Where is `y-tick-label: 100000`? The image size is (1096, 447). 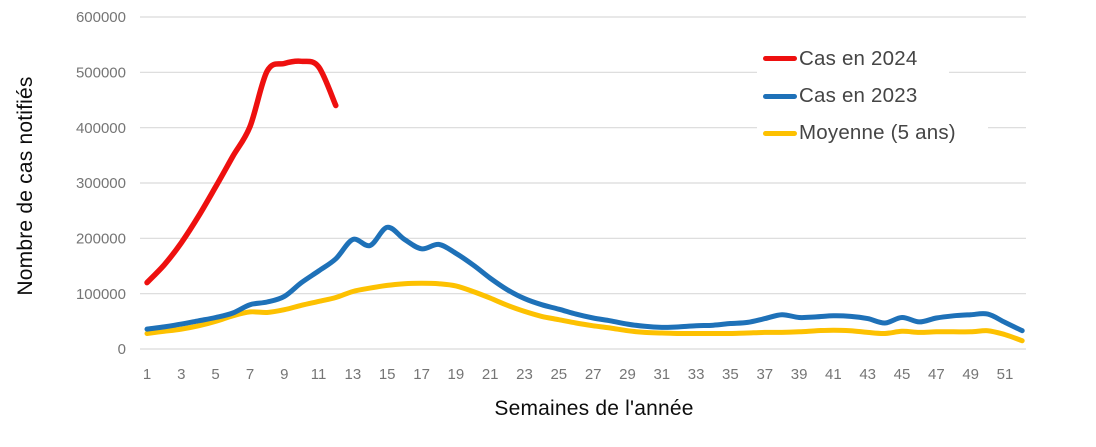 y-tick-label: 100000 is located at coordinates (101, 294).